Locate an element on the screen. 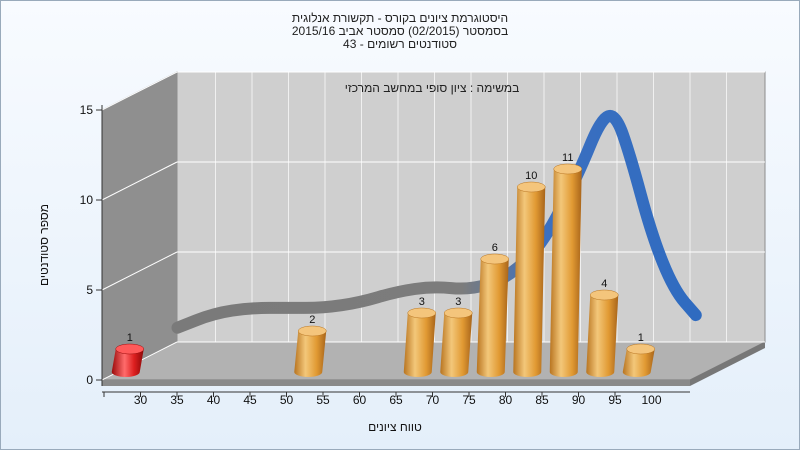 The height and width of the screenshot is (450, 800). bar: 4 is located at coordinates (602, 327).